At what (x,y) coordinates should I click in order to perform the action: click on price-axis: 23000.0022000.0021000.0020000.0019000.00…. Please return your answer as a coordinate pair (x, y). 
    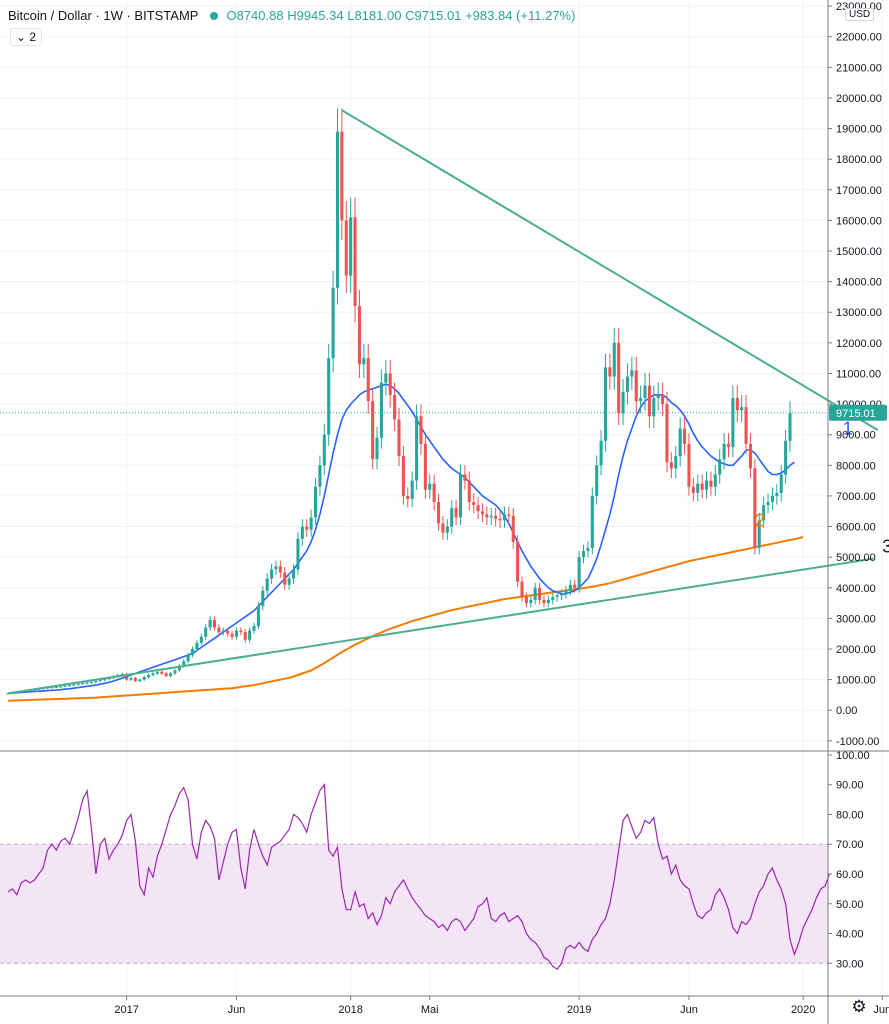
    Looking at the image, I should click on (855, 374).